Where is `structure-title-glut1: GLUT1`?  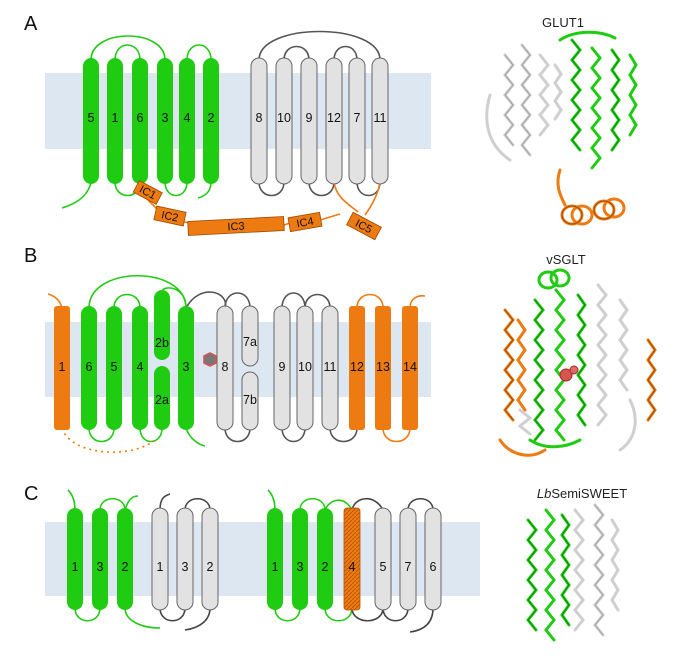 structure-title-glut1: GLUT1 is located at coordinates (563, 22).